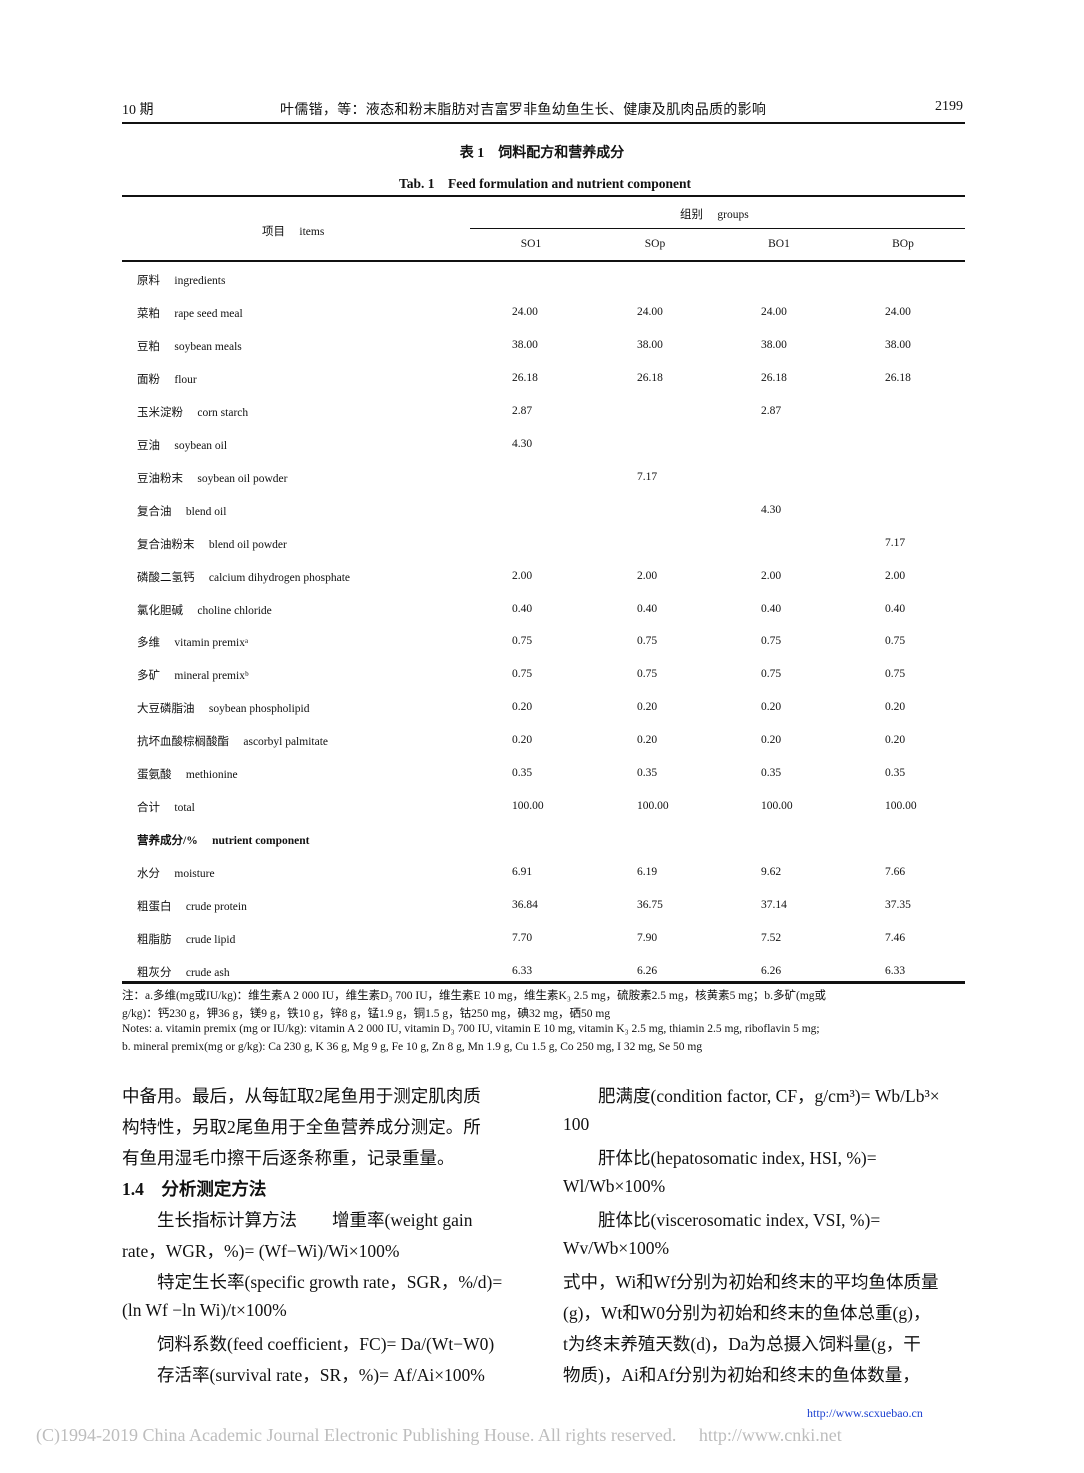  What do you see at coordinates (771, 872) in the screenshot?
I see `table-cell: 9.62` at bounding box center [771, 872].